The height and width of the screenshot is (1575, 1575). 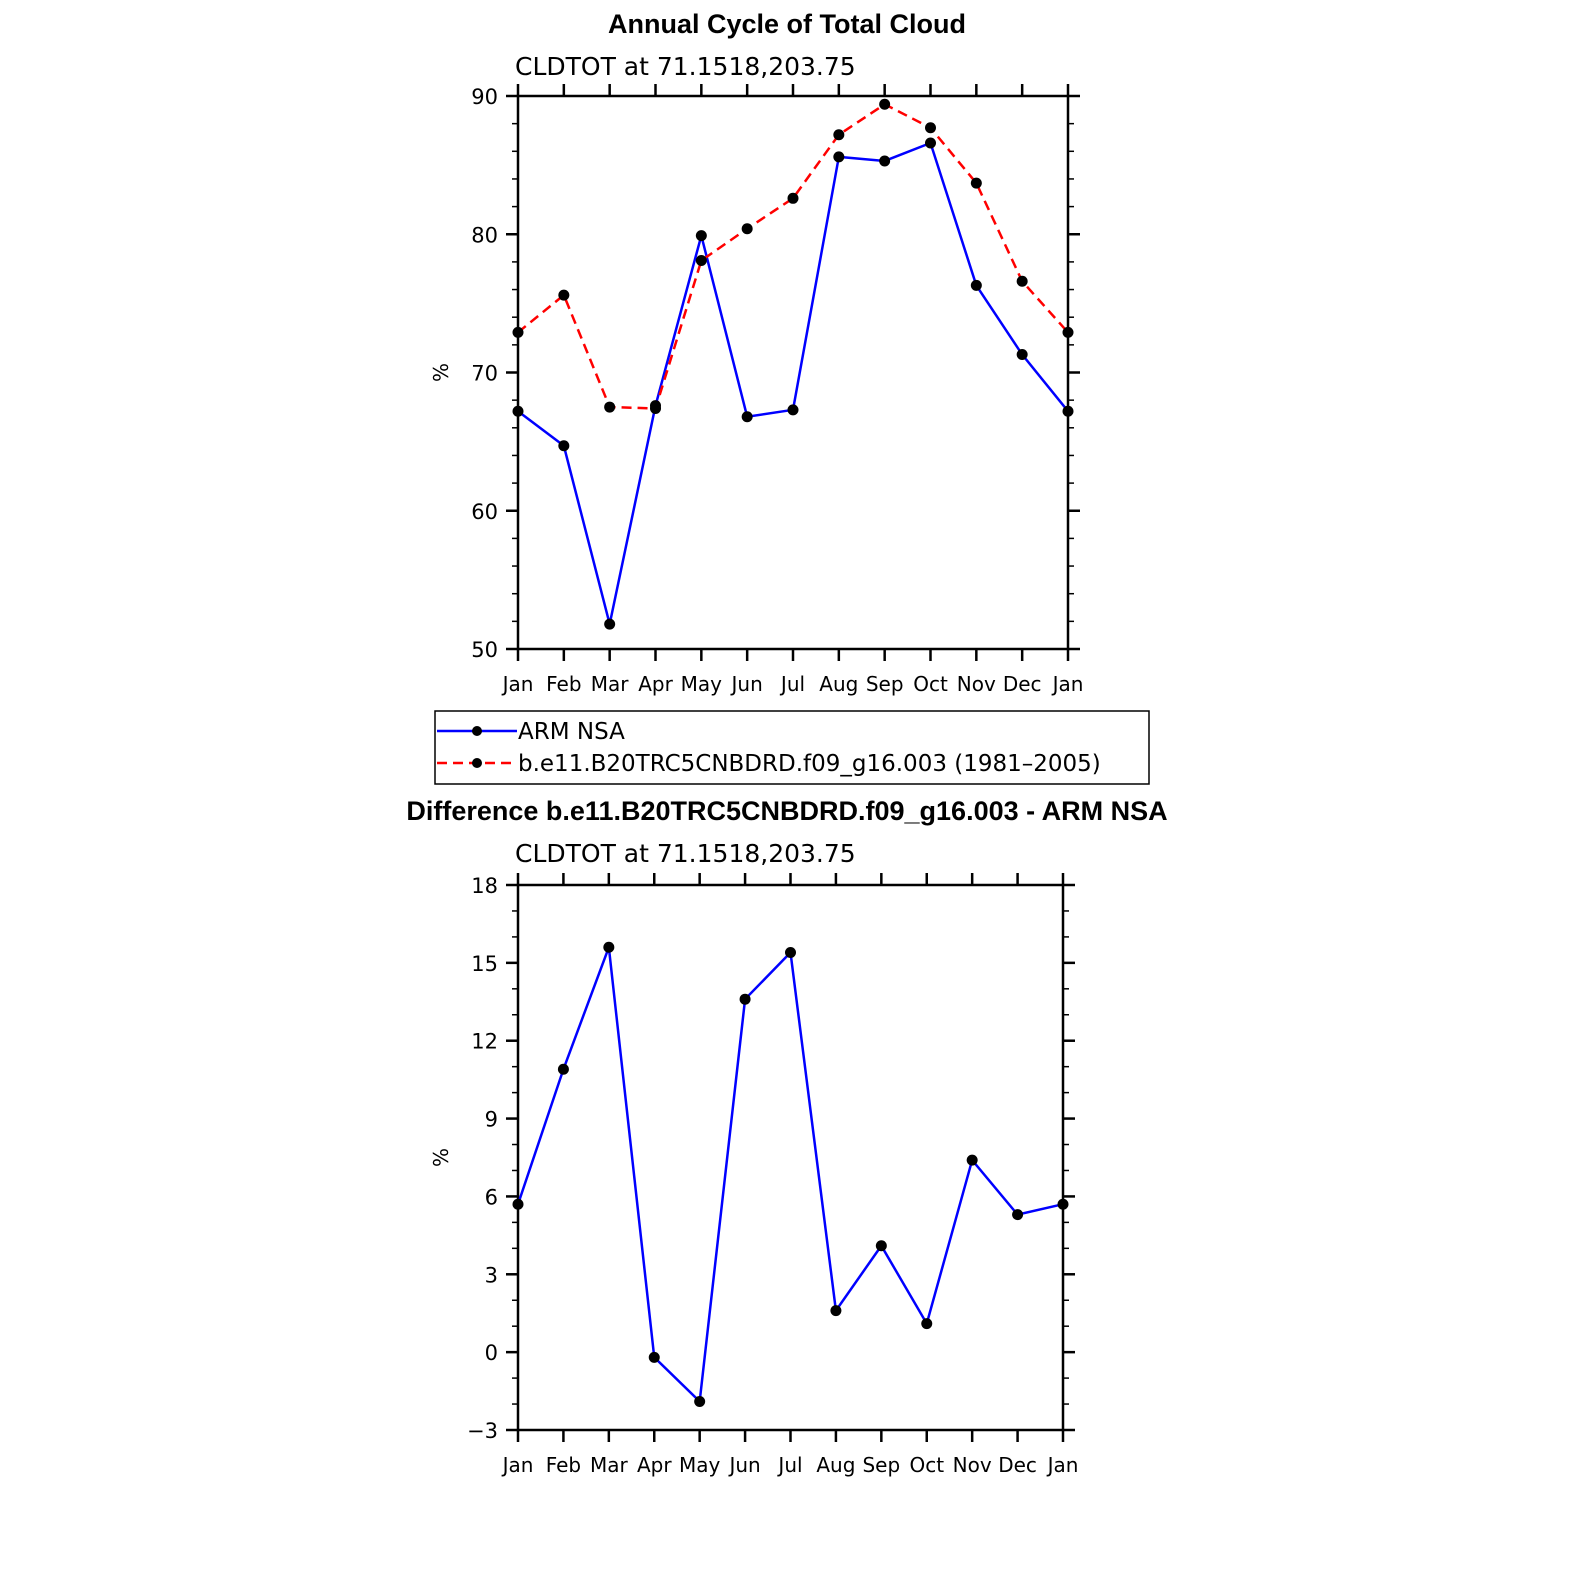 I want to click on top-y-tick-label: 70, so click(x=484, y=374).